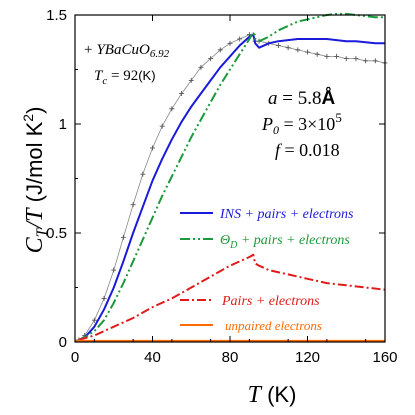  I want to click on x-axis-title: T (K), so click(272, 395).